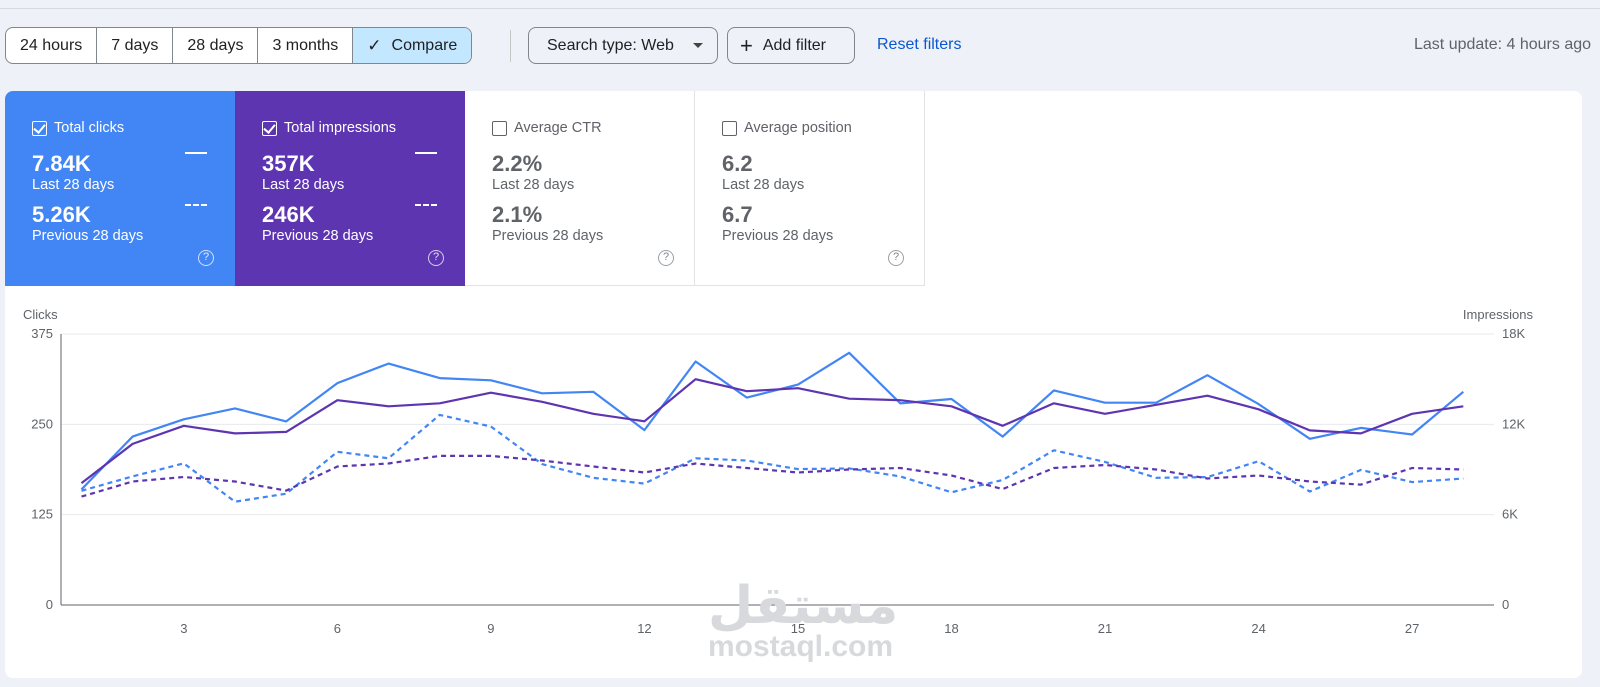 The image size is (1600, 687). What do you see at coordinates (40, 314) in the screenshot?
I see `y-axis-left-title: Clicks` at bounding box center [40, 314].